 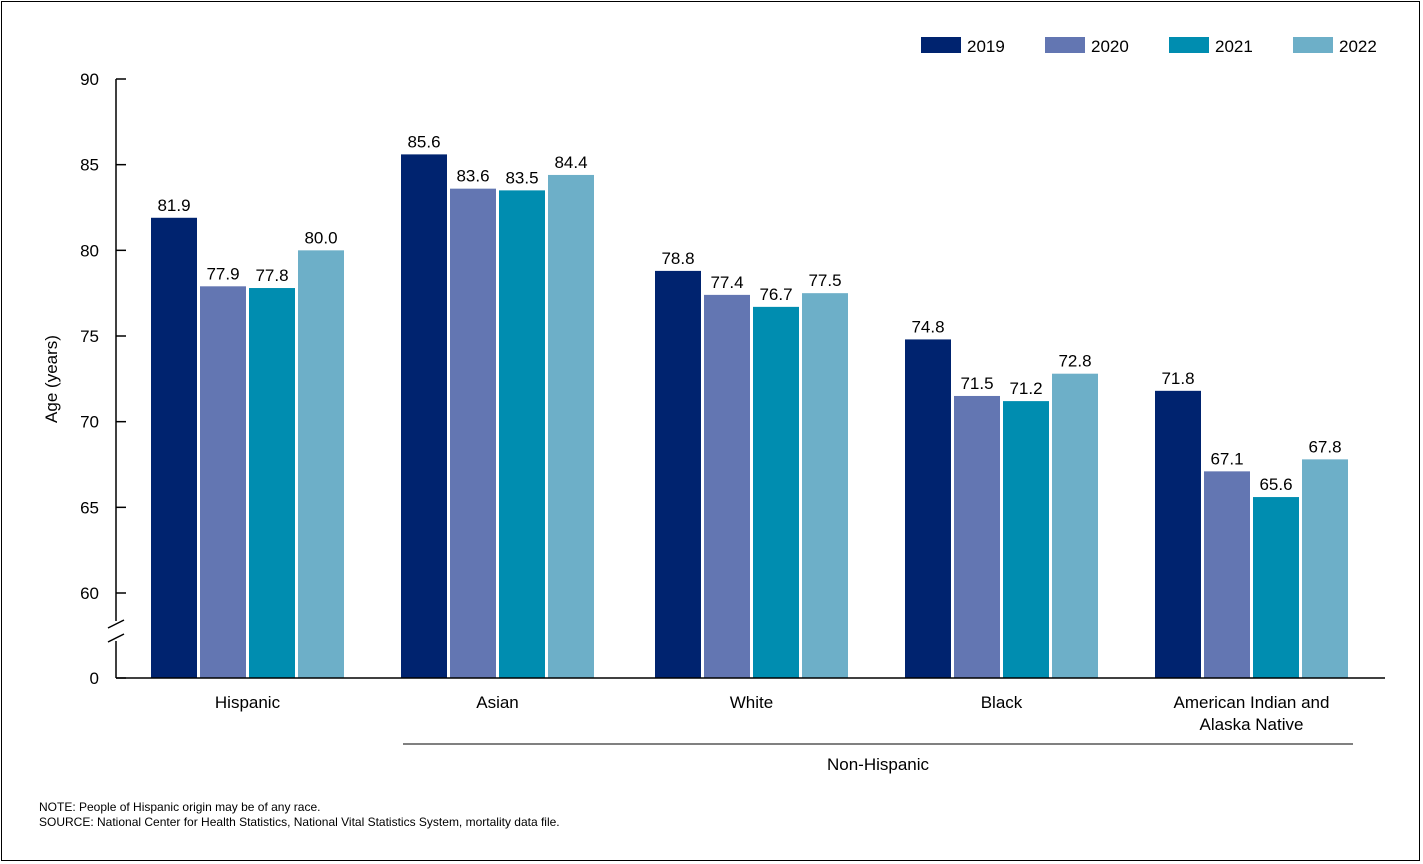 I want to click on legend-label: 2021, so click(x=1234, y=46).